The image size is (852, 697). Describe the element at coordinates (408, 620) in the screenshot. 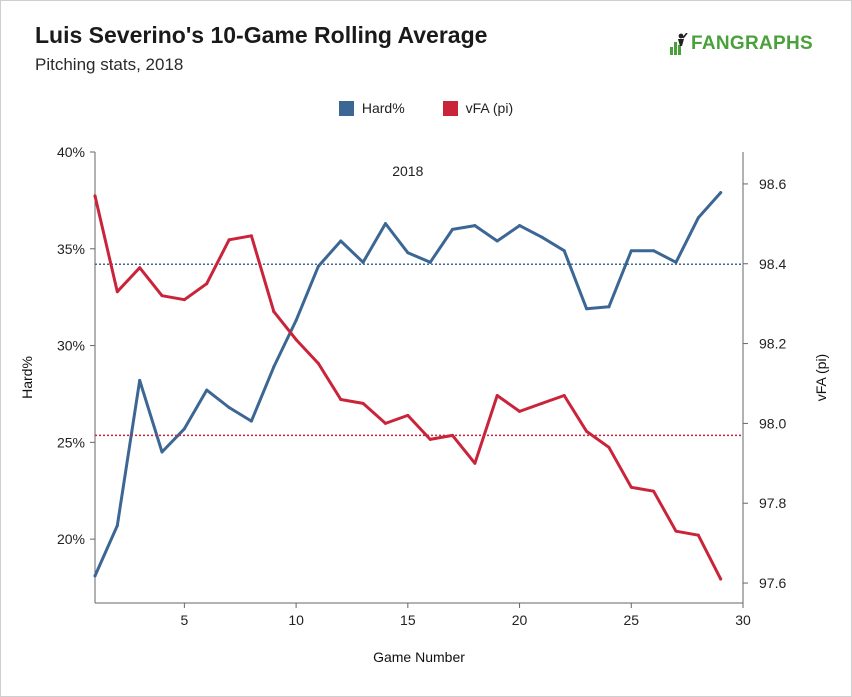

I see `x-tick-label: 15` at that location.